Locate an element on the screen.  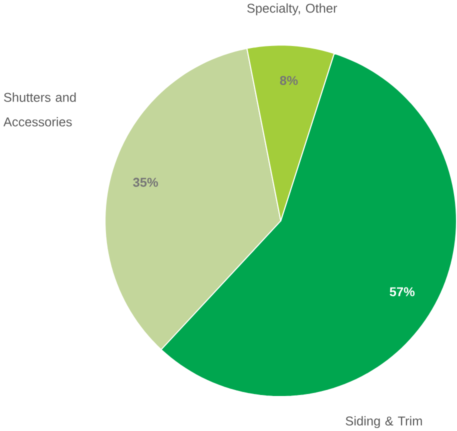
data-label: 57% is located at coordinates (402, 291).